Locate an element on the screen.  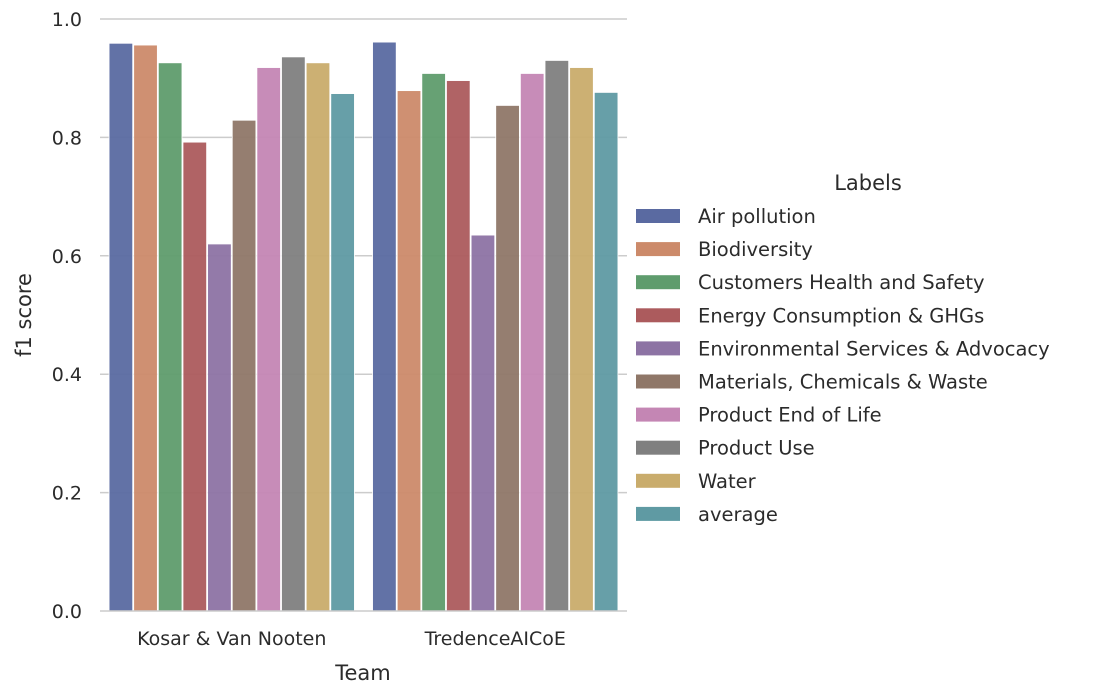
y-tick-labels: 0.0 0.2 0.4 0.6 0.8 1.0 is located at coordinates (67, 316).